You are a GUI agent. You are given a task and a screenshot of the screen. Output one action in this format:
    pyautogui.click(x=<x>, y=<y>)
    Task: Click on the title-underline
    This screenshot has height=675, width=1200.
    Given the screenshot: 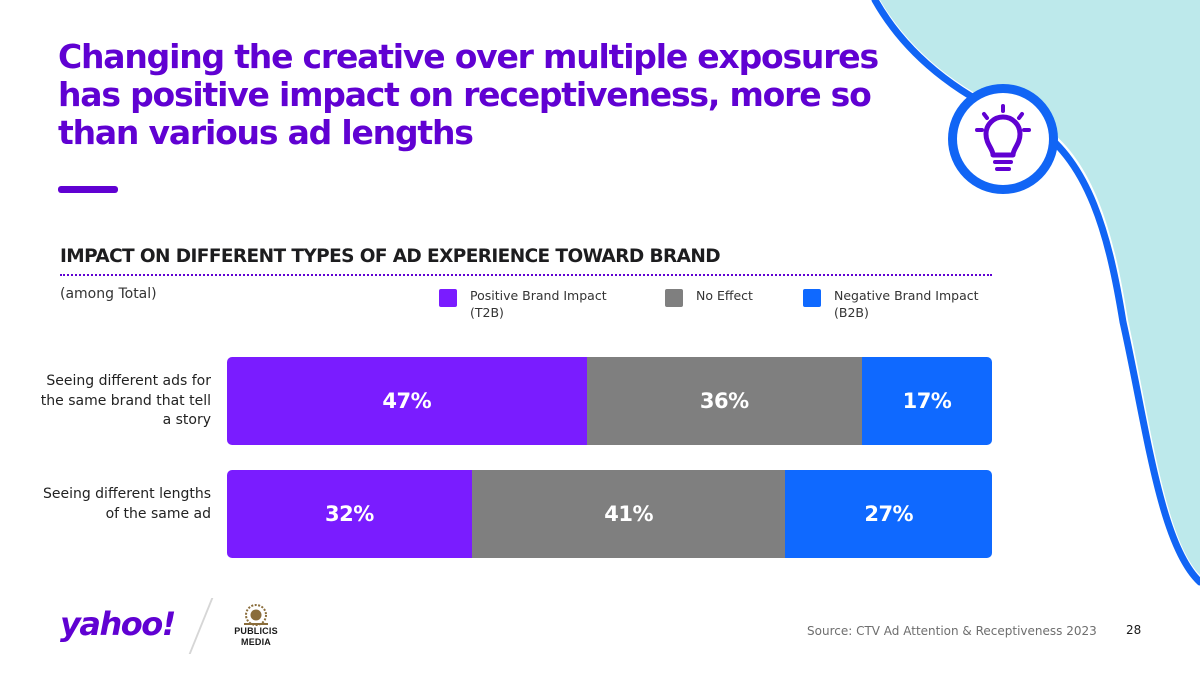 What is the action you would take?
    pyautogui.click(x=88, y=189)
    